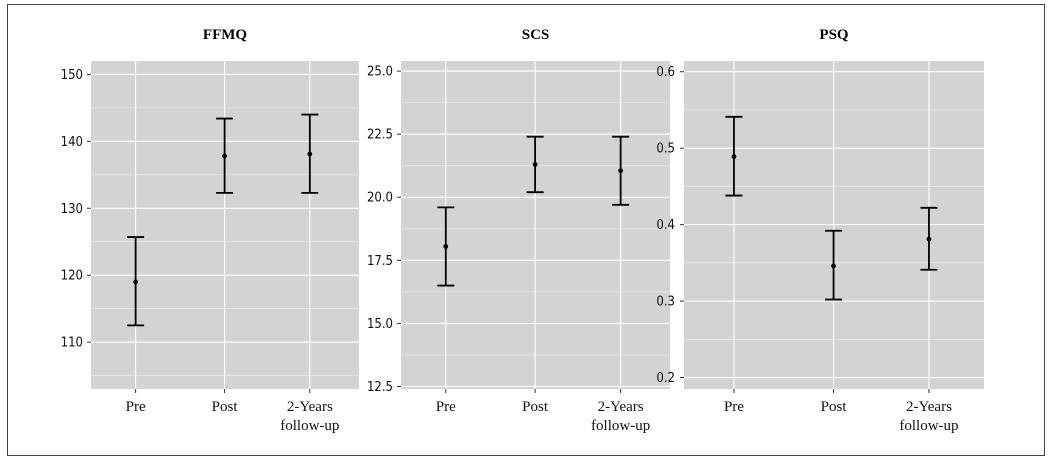 The height and width of the screenshot is (464, 1054). I want to click on y-tick-label: 0.3, so click(665, 302).